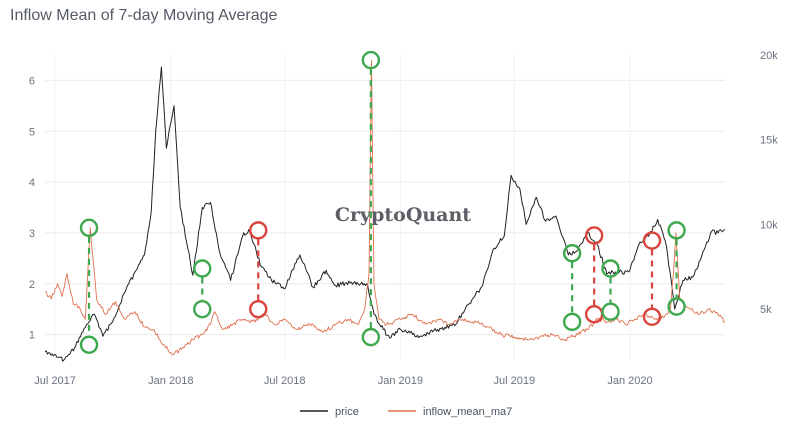  What do you see at coordinates (400, 381) in the screenshot?
I see `x-tick-label: Jan 2019` at bounding box center [400, 381].